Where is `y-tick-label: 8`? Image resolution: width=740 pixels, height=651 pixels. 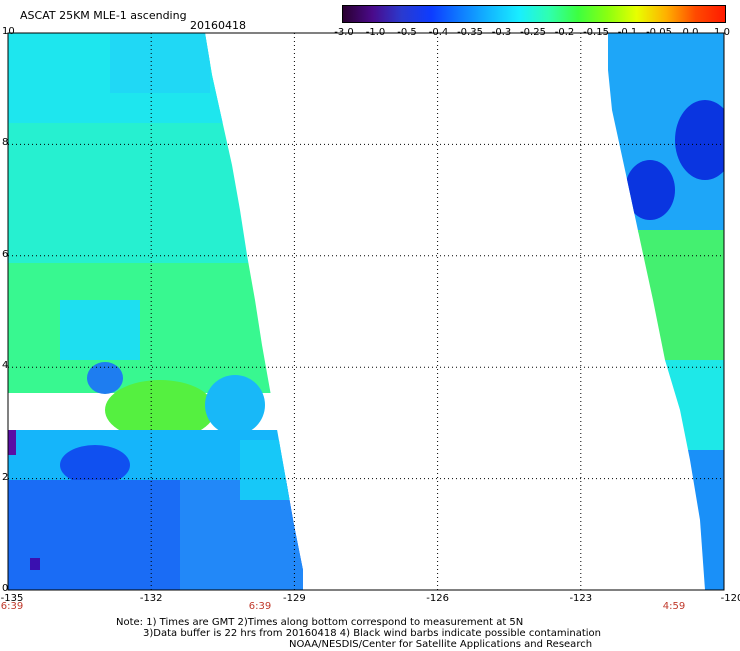 y-tick-label: 8 is located at coordinates (5, 143).